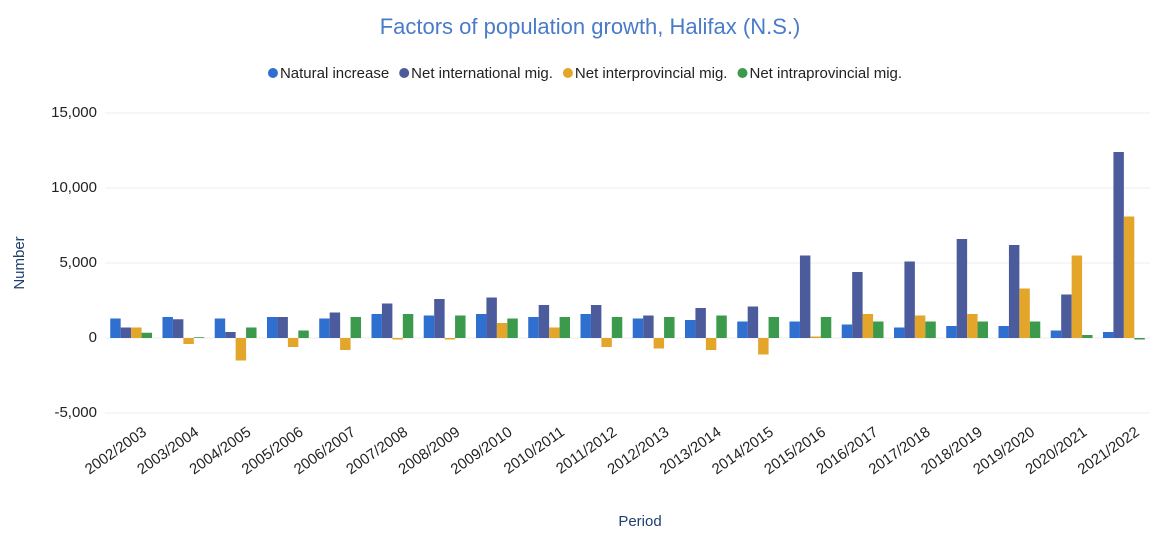 Image resolution: width=1161 pixels, height=533 pixels. I want to click on y-axis-label: Number, so click(19, 262).